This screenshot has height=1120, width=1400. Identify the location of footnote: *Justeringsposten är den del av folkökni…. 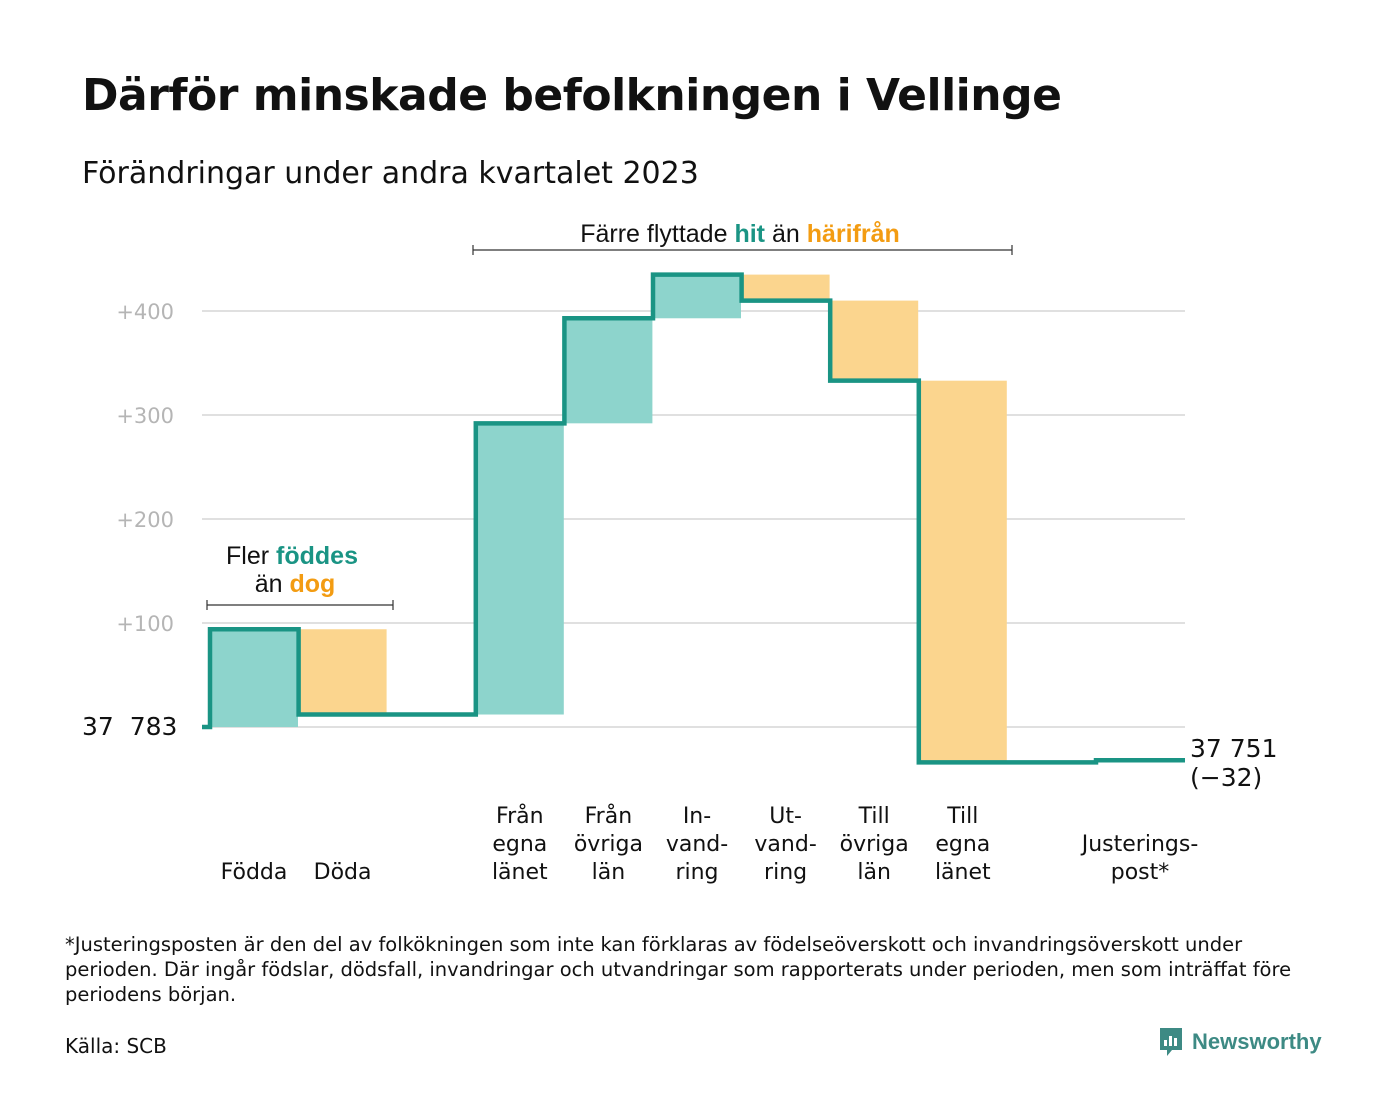
(678, 969).